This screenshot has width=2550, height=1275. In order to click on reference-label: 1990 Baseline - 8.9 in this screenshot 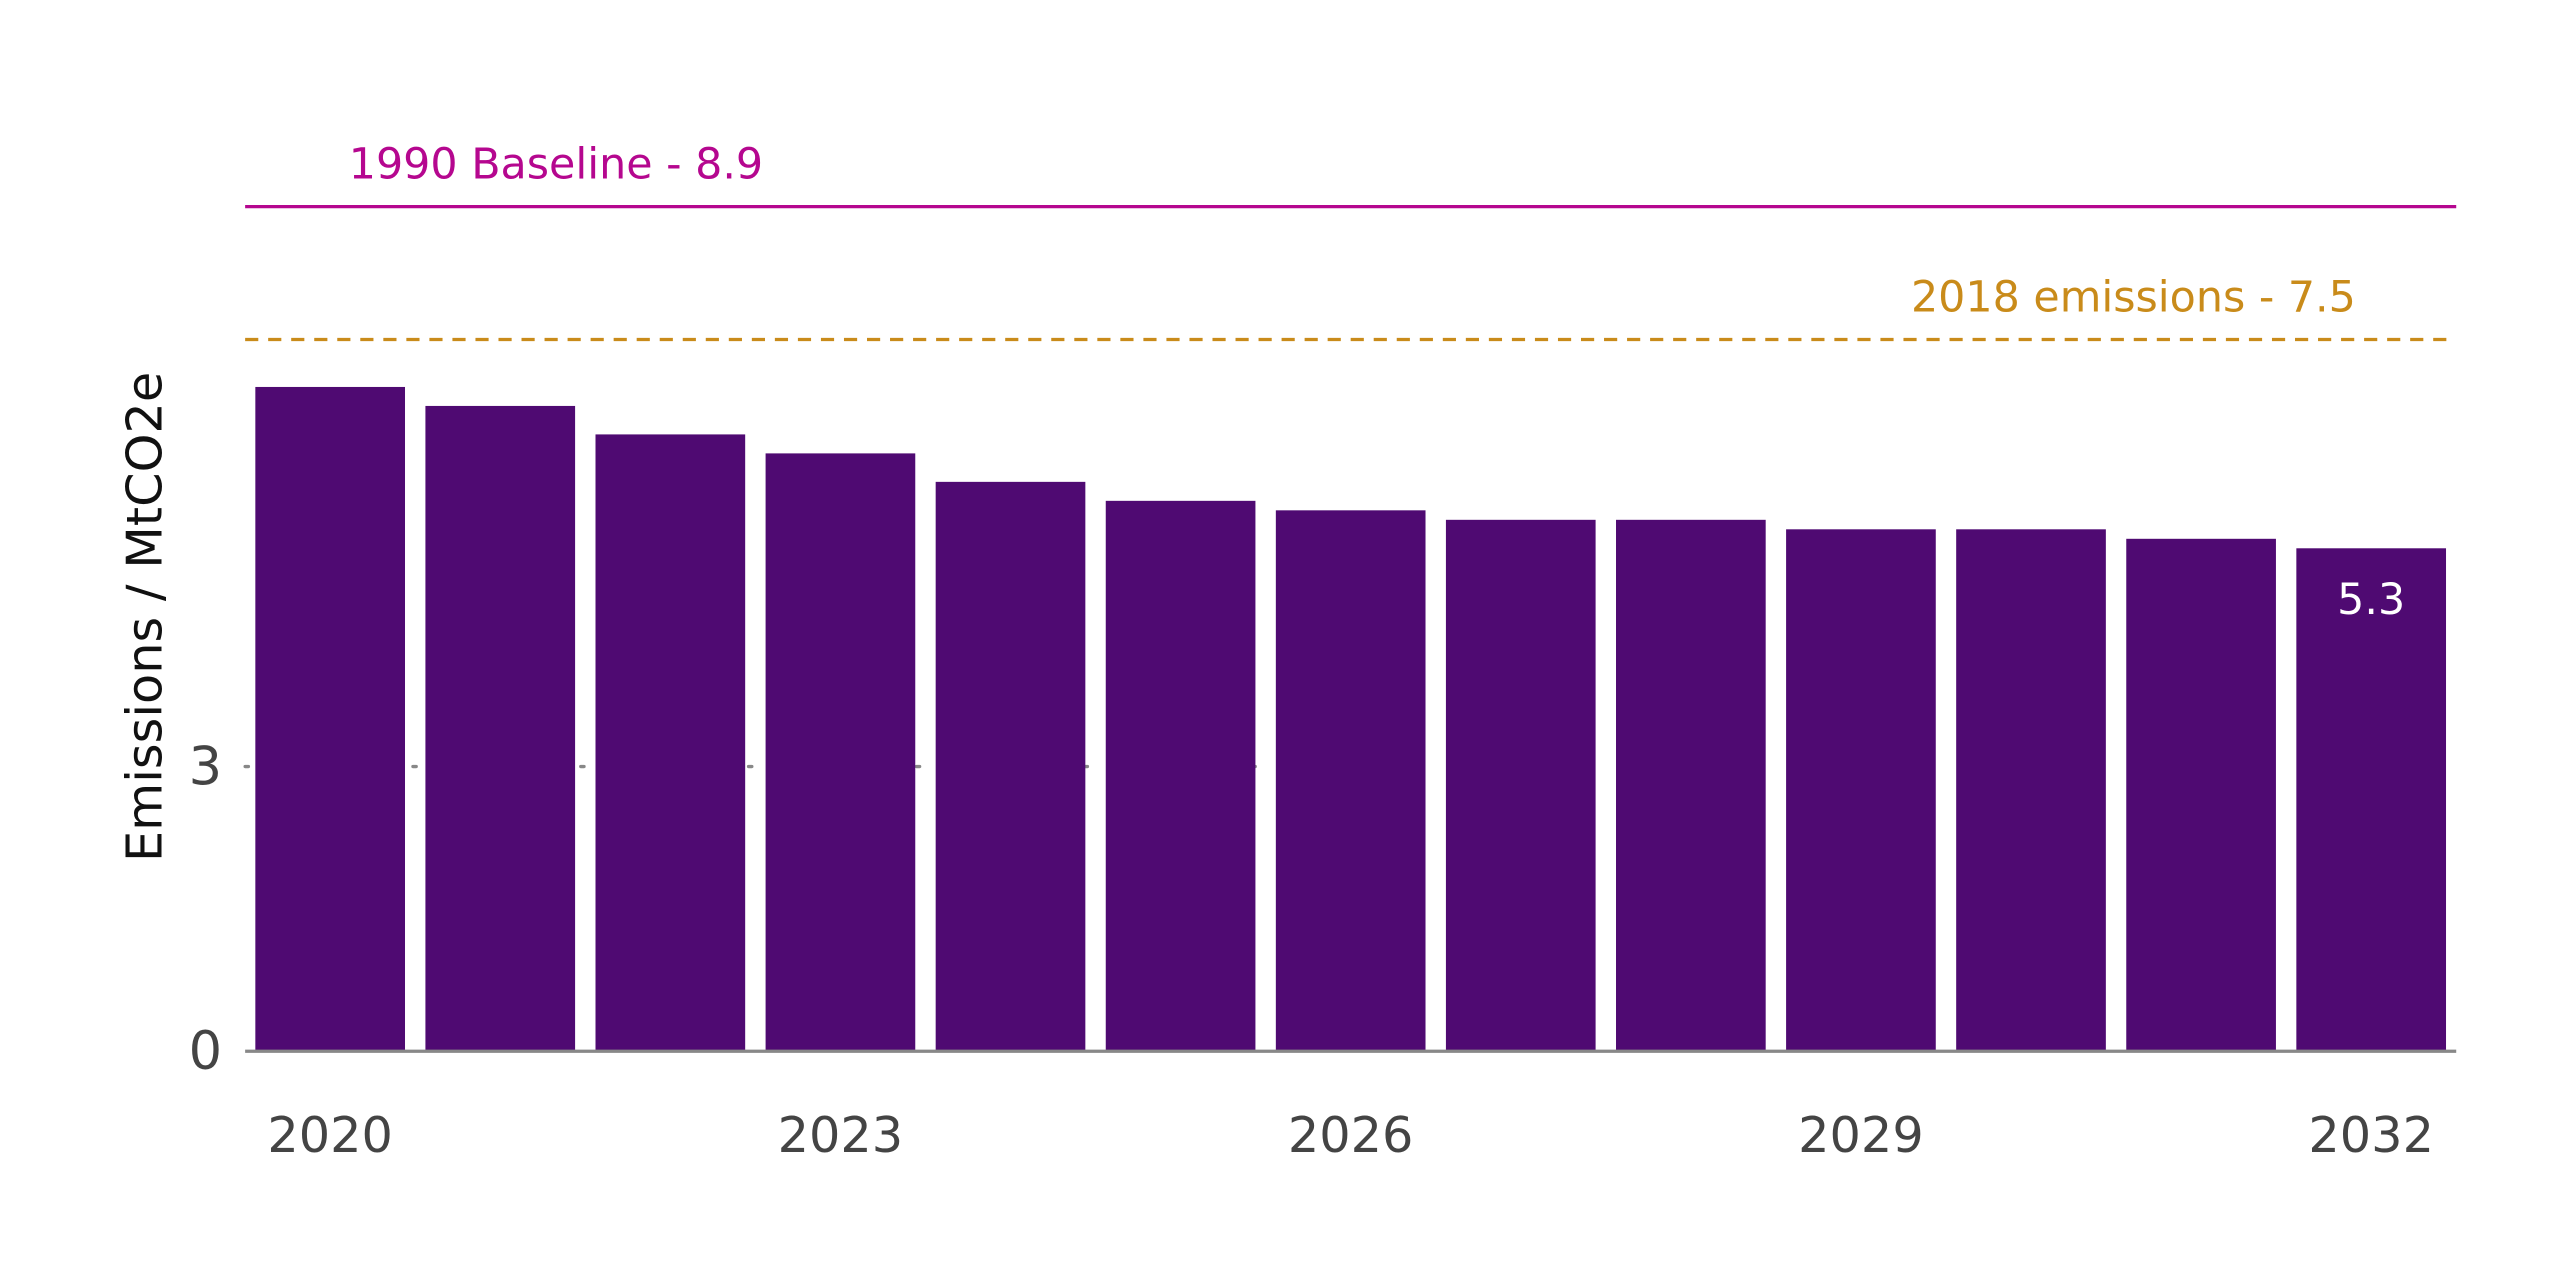, I will do `click(556, 165)`.